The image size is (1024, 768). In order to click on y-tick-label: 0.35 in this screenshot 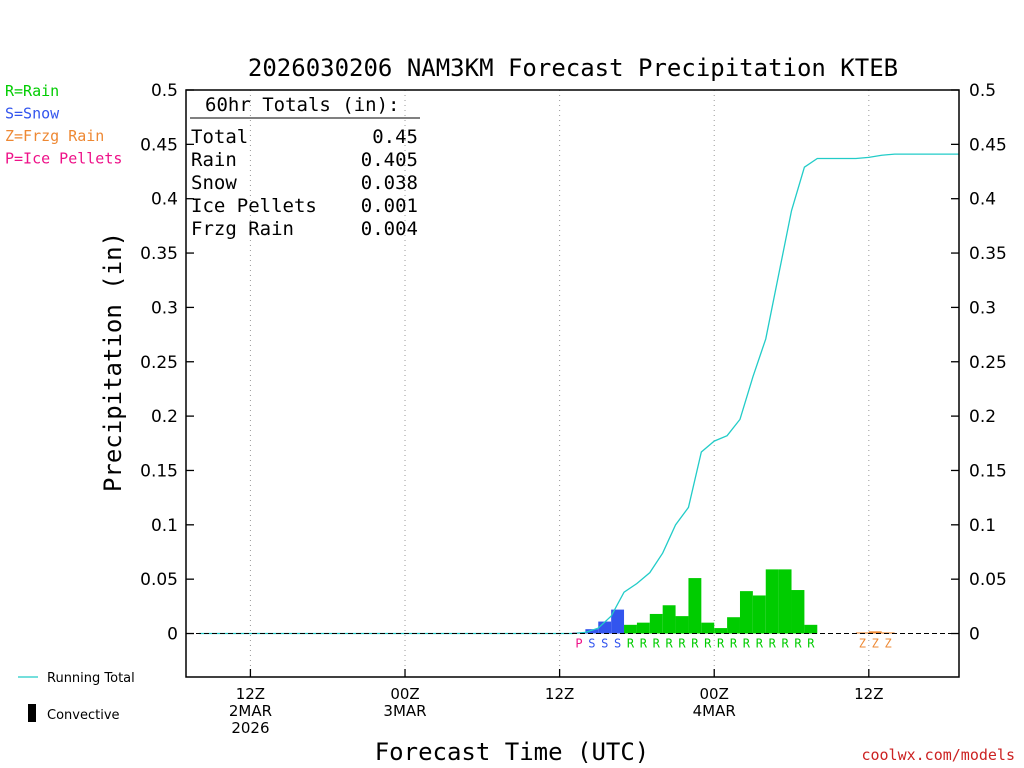, I will do `click(159, 254)`.